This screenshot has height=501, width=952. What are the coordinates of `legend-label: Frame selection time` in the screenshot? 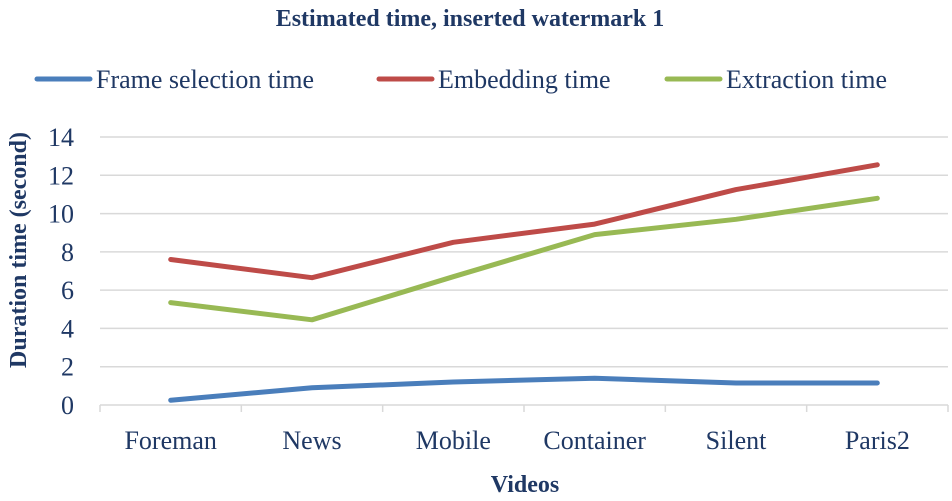 It's located at (205, 79).